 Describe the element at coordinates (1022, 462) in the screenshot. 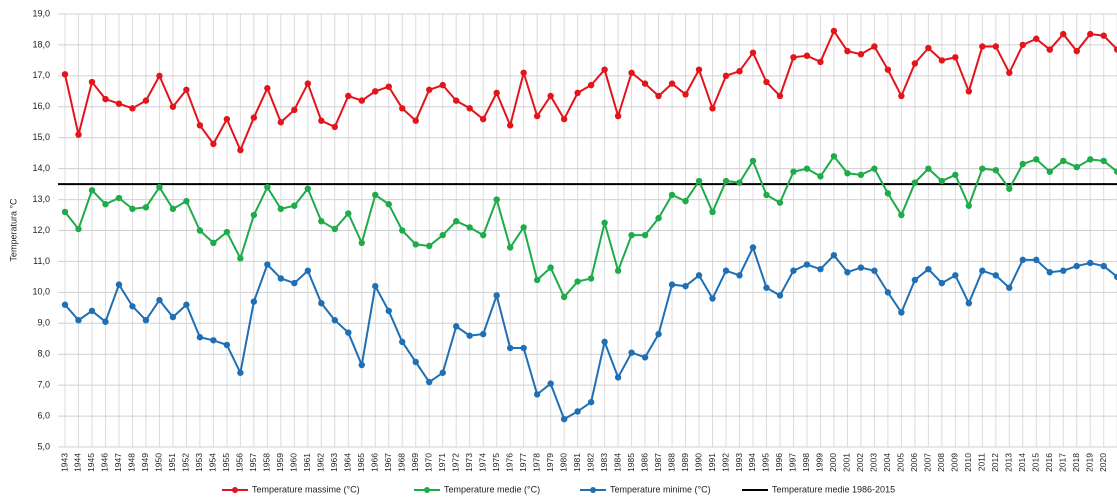

I see `x-tick-label: 2014` at that location.